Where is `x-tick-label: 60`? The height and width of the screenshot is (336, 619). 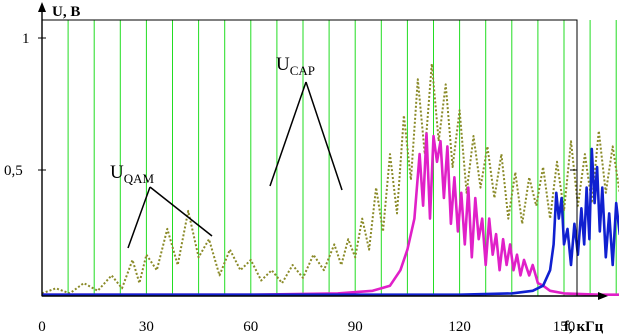 x-tick-label: 60 is located at coordinates (250, 327).